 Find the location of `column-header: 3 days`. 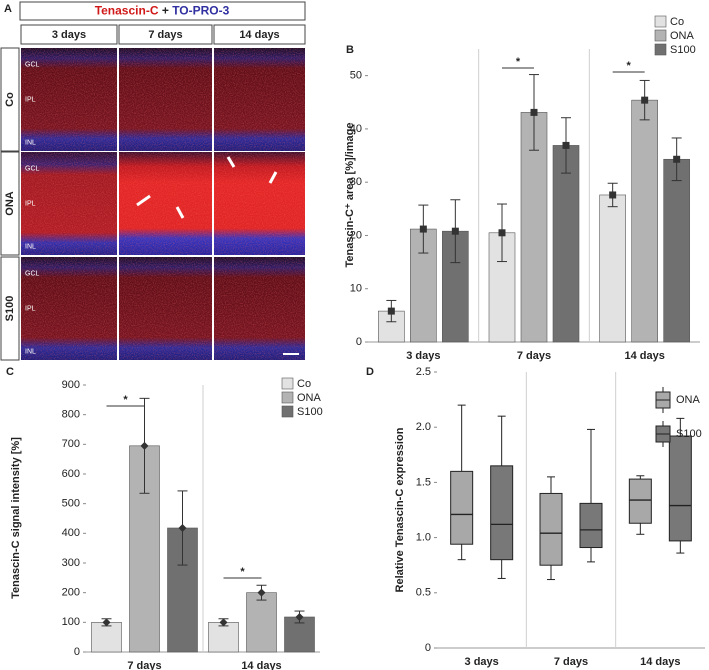

column-header: 3 days is located at coordinates (69, 35).